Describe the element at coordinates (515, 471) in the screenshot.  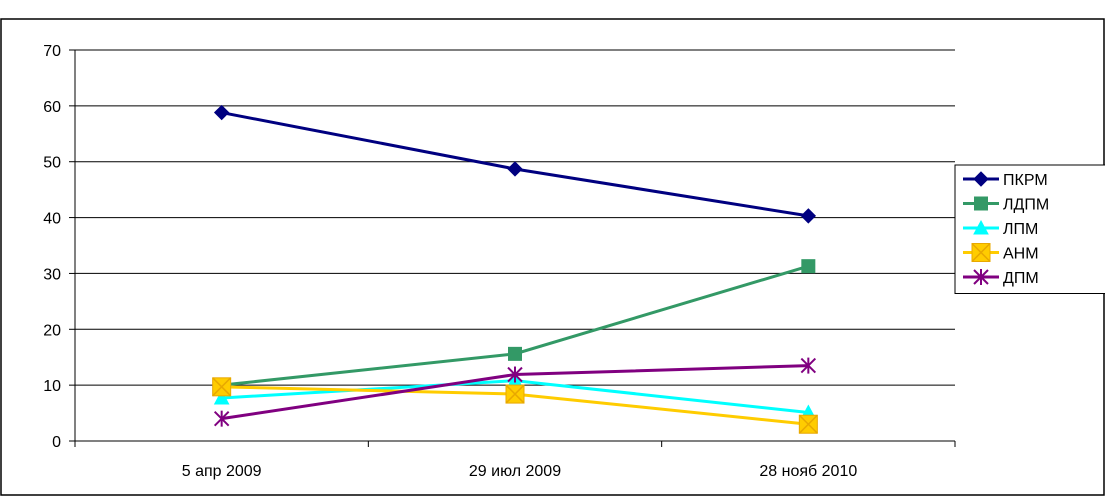
I see `x-tick-label: 29 июл 2009` at that location.